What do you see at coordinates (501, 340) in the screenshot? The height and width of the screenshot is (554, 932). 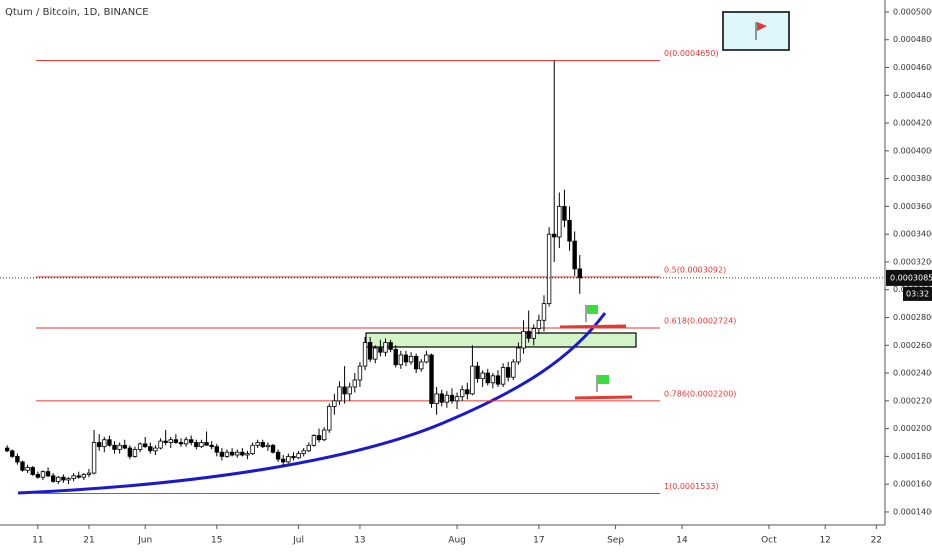 I see `support-zone` at bounding box center [501, 340].